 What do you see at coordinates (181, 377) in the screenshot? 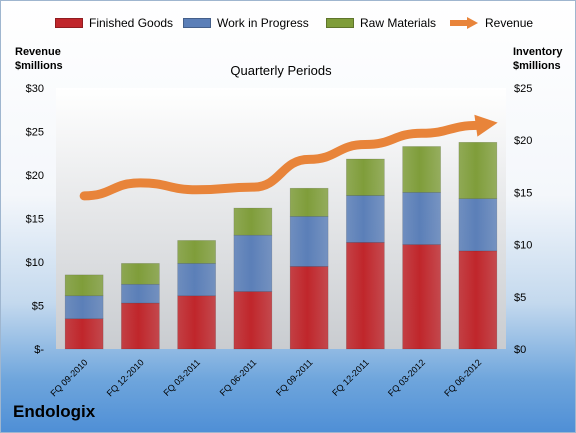
I see `x-tick-label: FQ 03-2011` at bounding box center [181, 377].